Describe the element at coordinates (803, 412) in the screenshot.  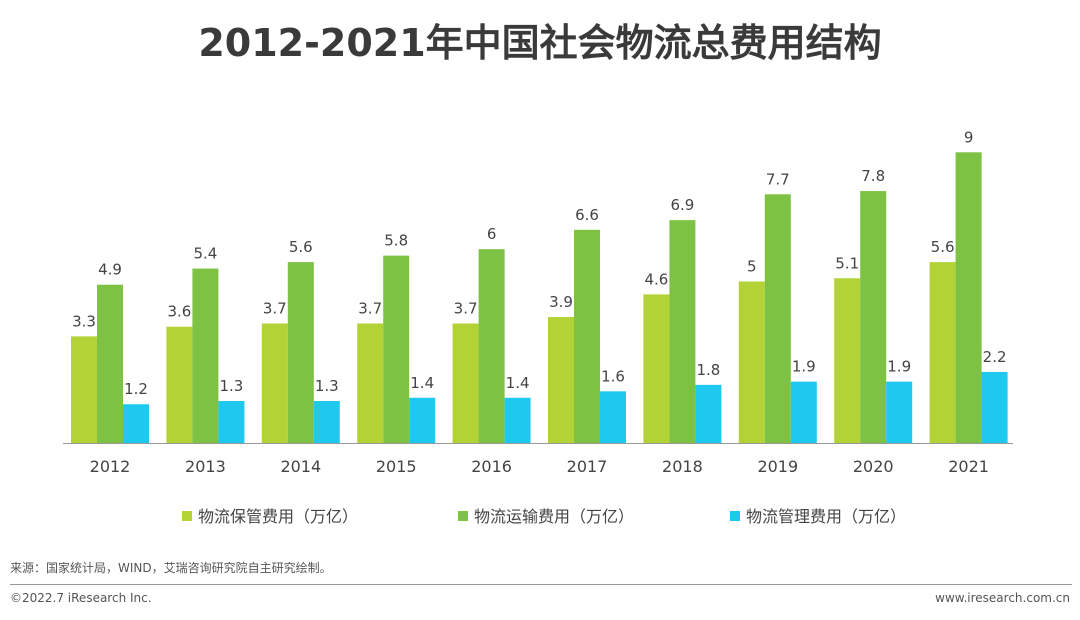
I see `bar-management-2019` at that location.